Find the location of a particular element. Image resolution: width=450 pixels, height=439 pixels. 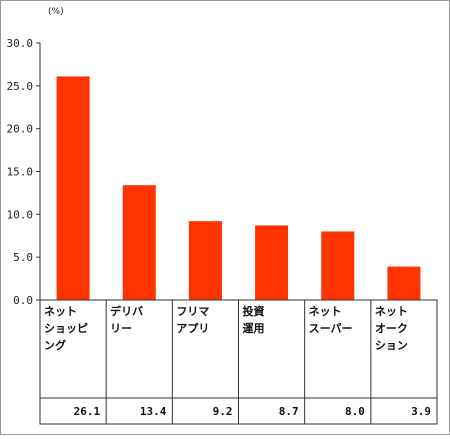

unit-label: (%) is located at coordinates (56, 12).